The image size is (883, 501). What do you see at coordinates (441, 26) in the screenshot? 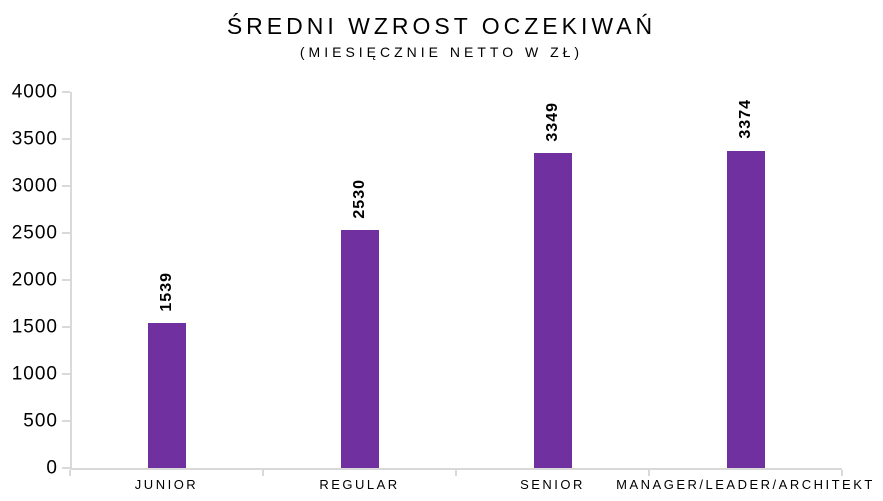
I see `chart-title: ŚREDNI WZROST OCZEKIWAŃ` at bounding box center [441, 26].